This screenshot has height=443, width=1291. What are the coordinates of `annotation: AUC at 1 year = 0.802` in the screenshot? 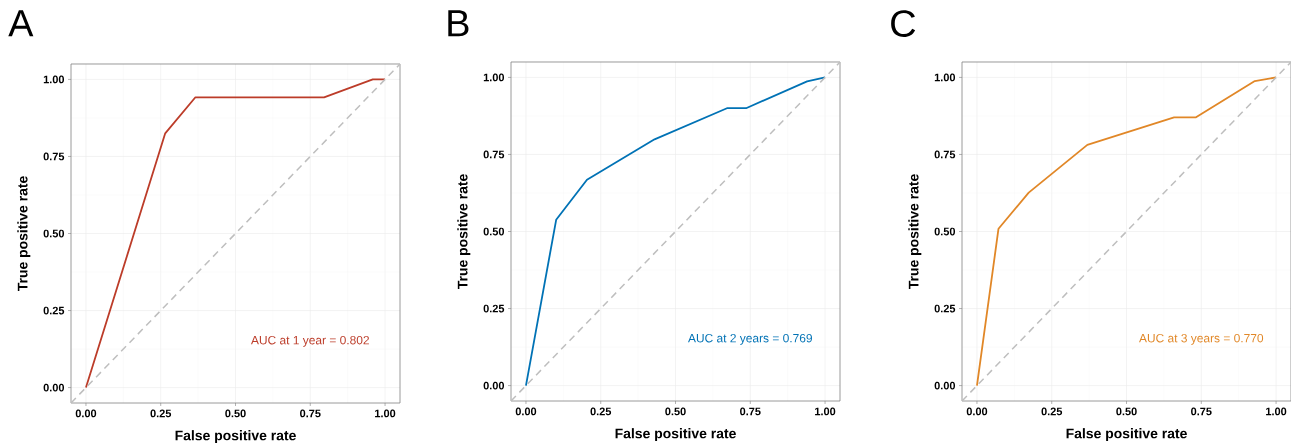 It's located at (309, 341).